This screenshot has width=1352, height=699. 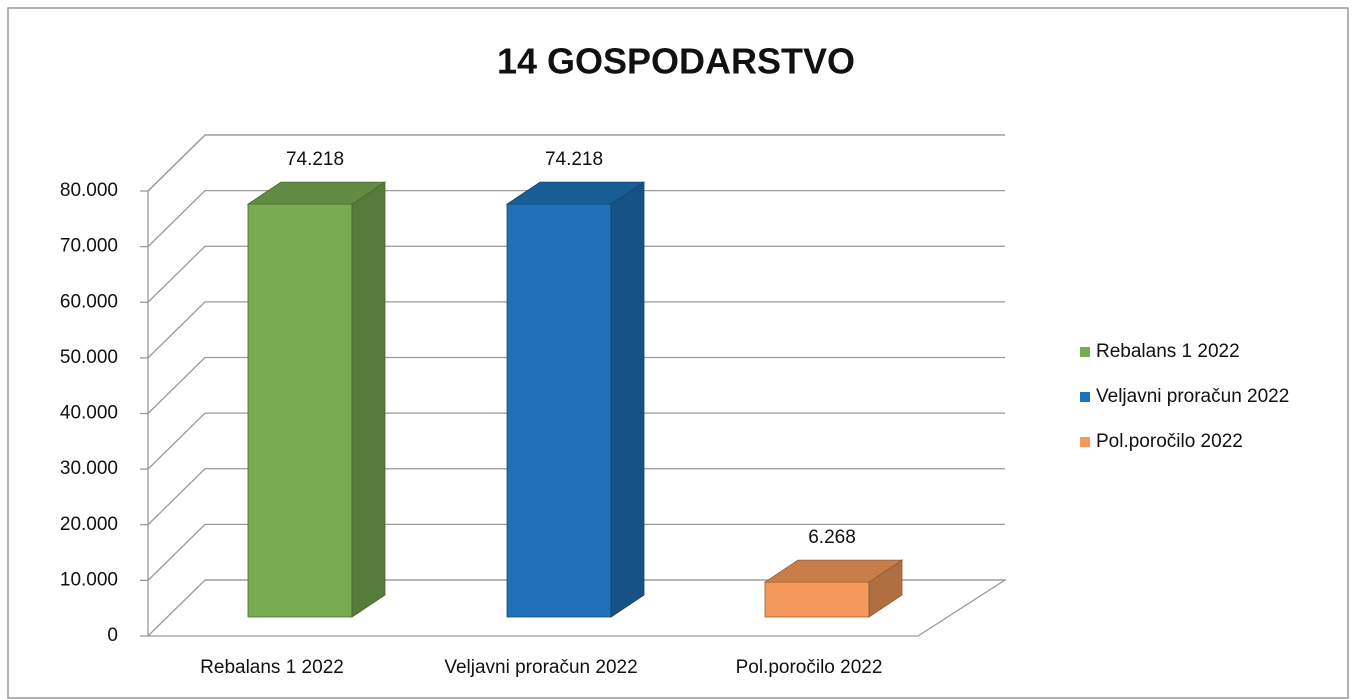 I want to click on y-tick-label: 0, so click(x=112, y=635).